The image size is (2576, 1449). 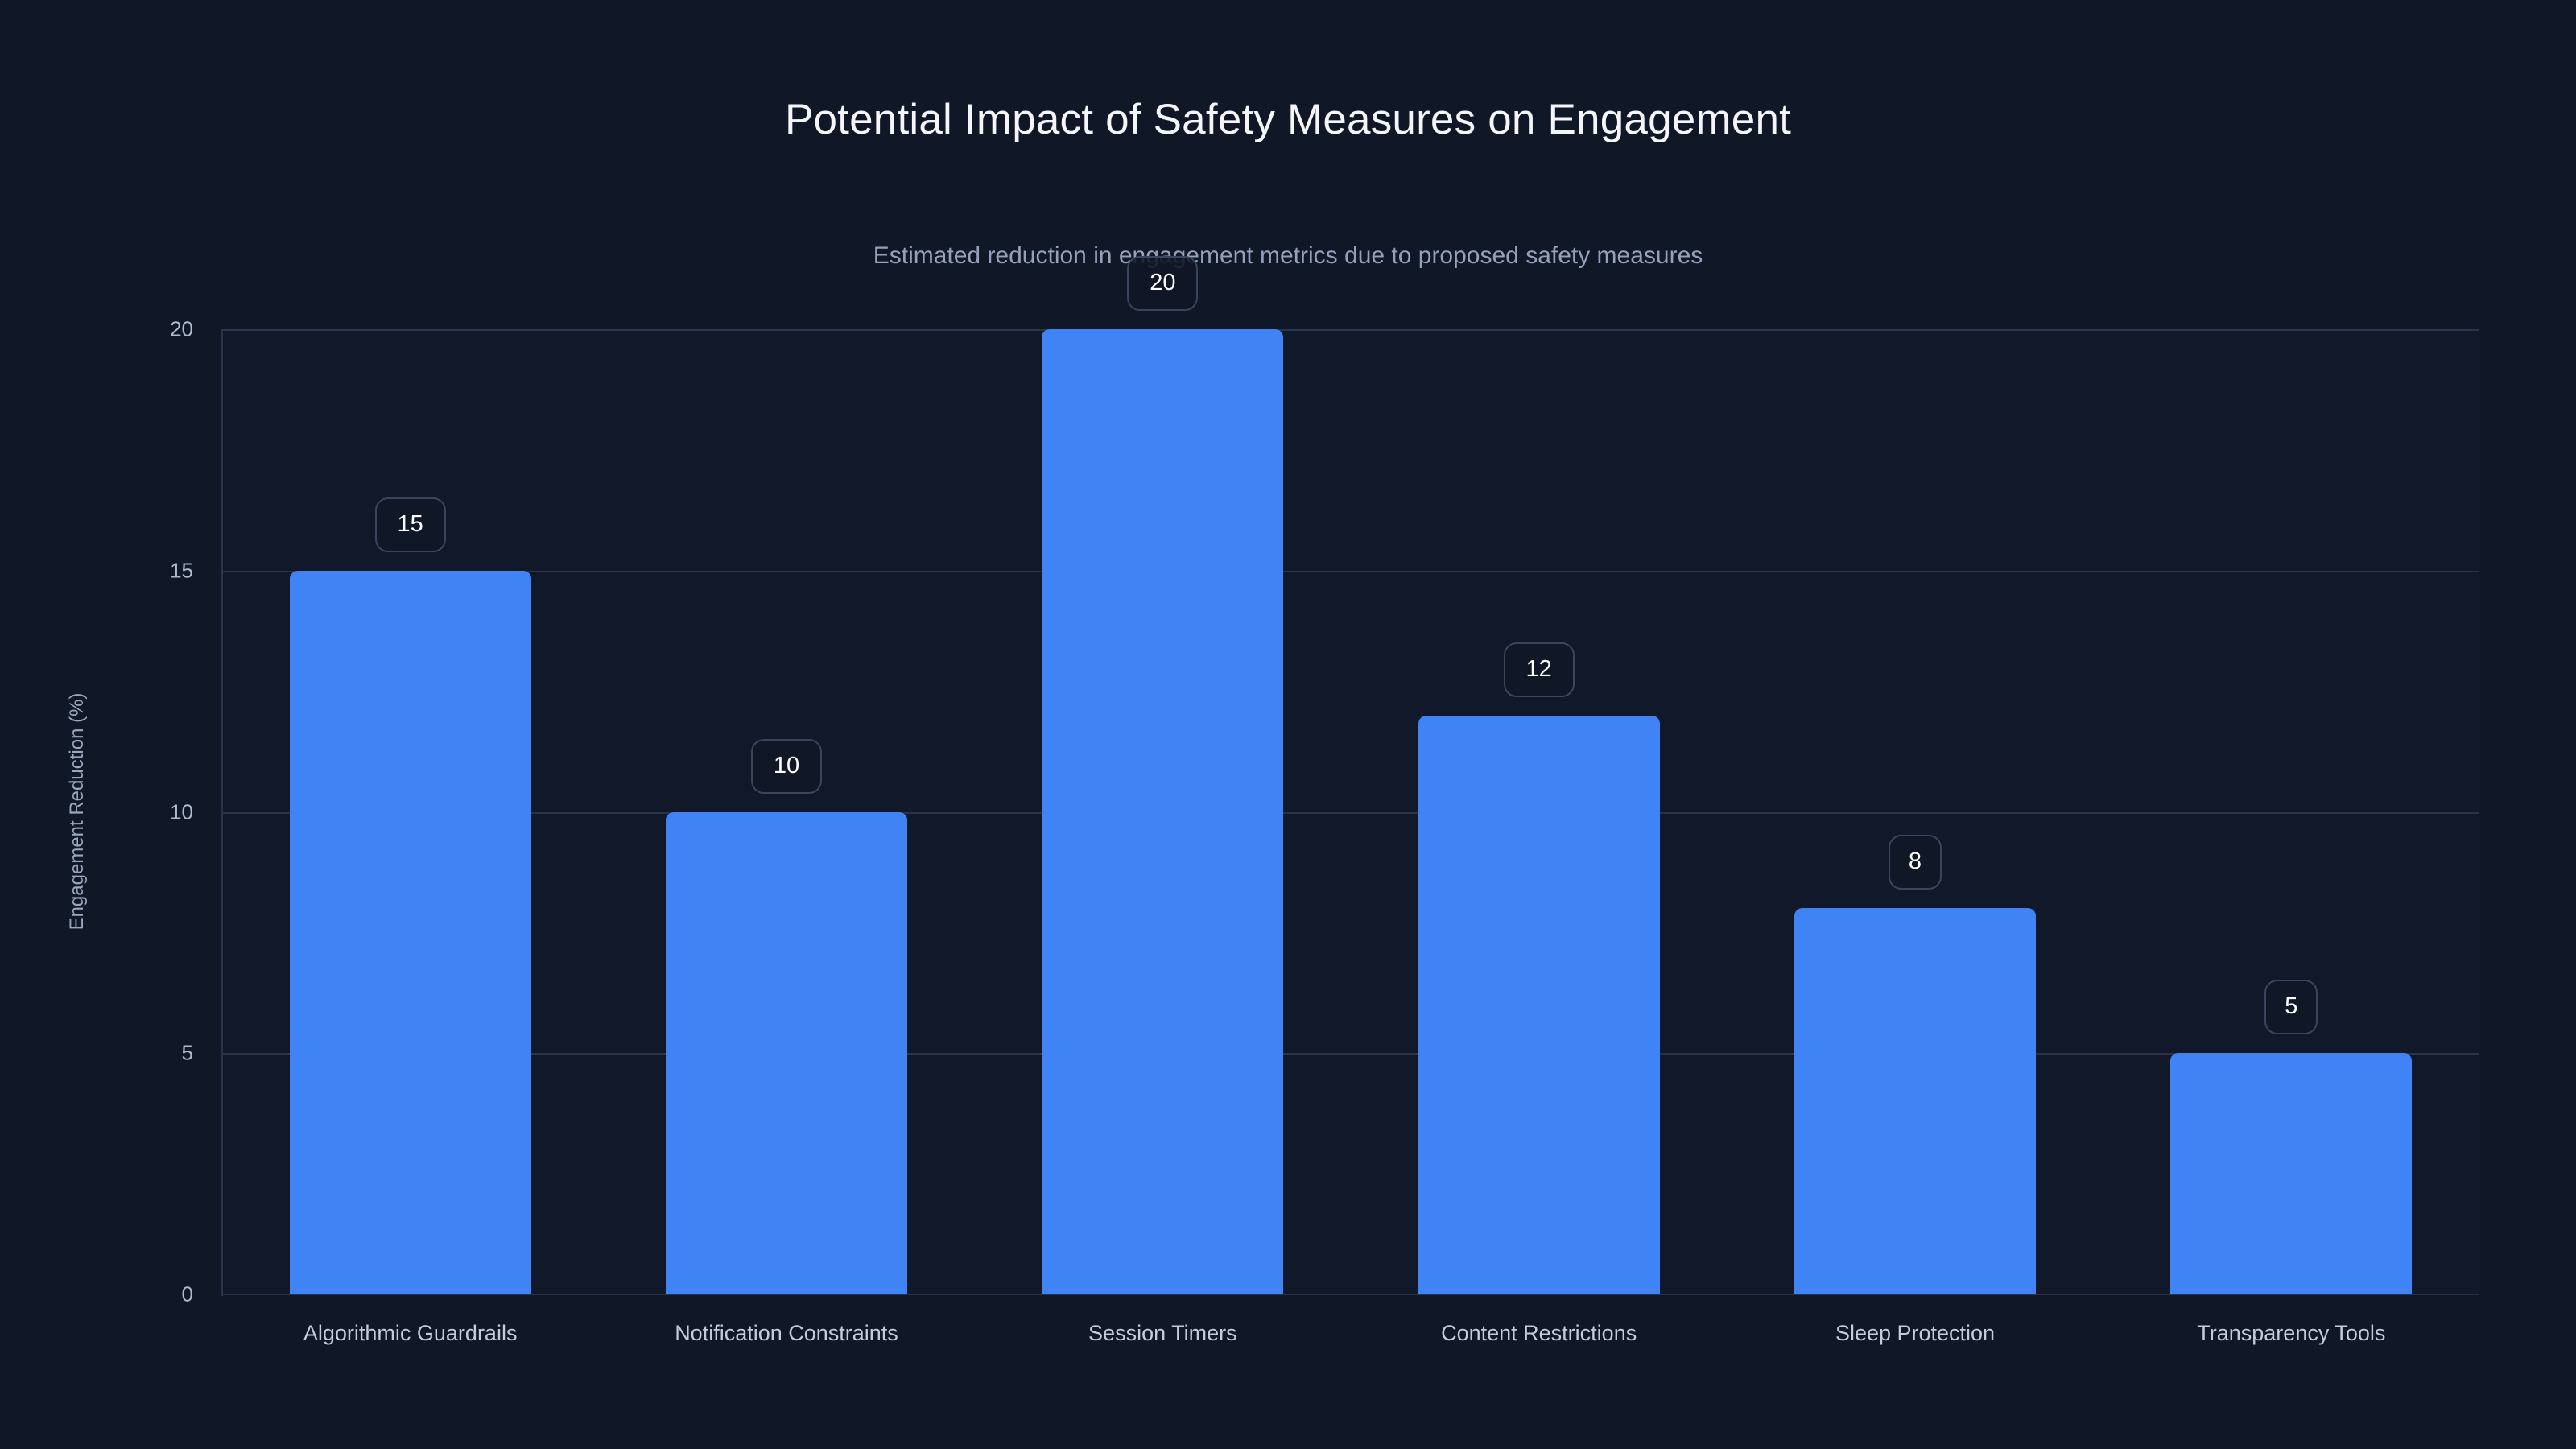 What do you see at coordinates (1163, 283) in the screenshot?
I see `value-badge-session-timers: 20` at bounding box center [1163, 283].